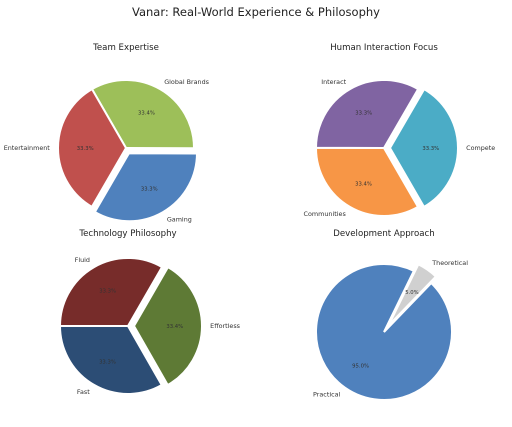 This screenshot has width=512, height=427. Describe the element at coordinates (83, 392) in the screenshot. I see `slice-label-fast: Fast` at that location.